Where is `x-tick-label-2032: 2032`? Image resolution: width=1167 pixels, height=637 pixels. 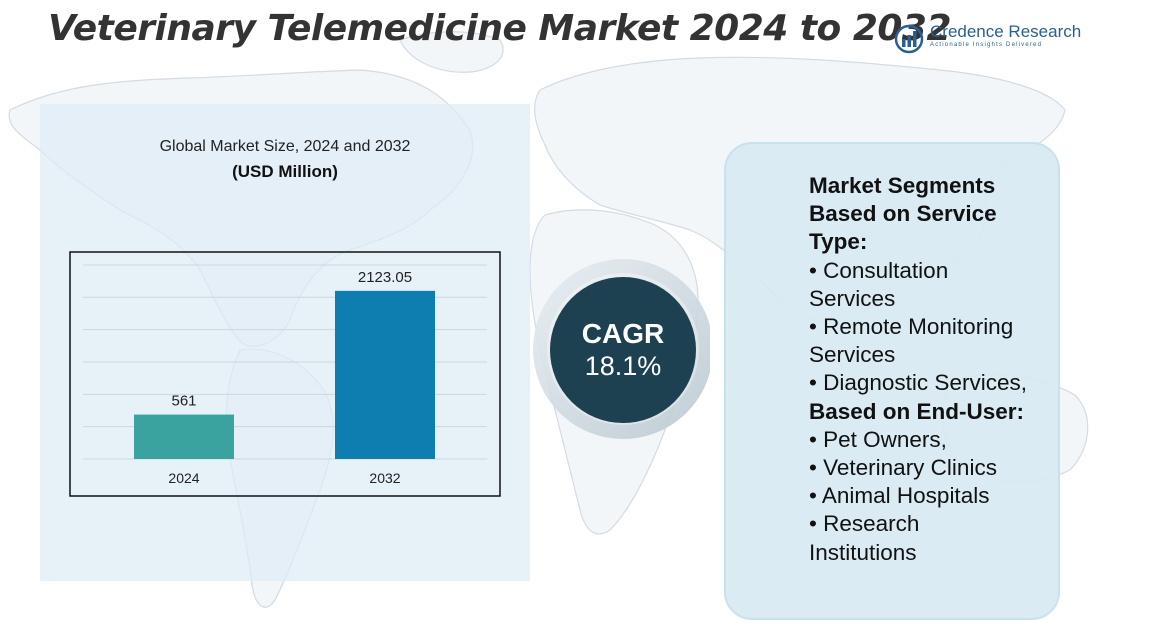 x-tick-label-2032: 2032 is located at coordinates (384, 478).